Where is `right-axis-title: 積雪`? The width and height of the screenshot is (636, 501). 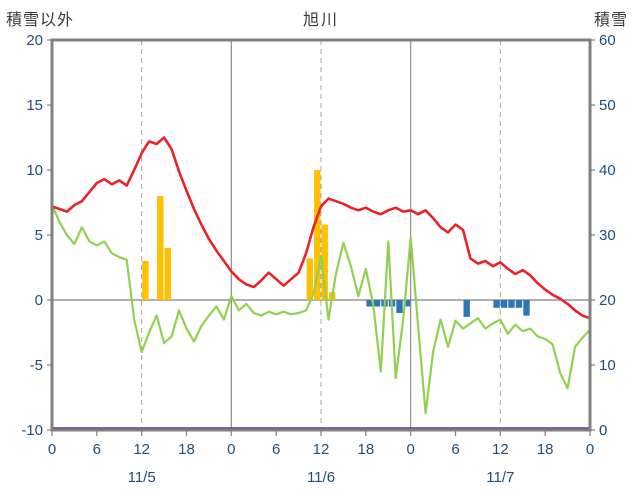 right-axis-title: 積雪 is located at coordinates (610, 20).